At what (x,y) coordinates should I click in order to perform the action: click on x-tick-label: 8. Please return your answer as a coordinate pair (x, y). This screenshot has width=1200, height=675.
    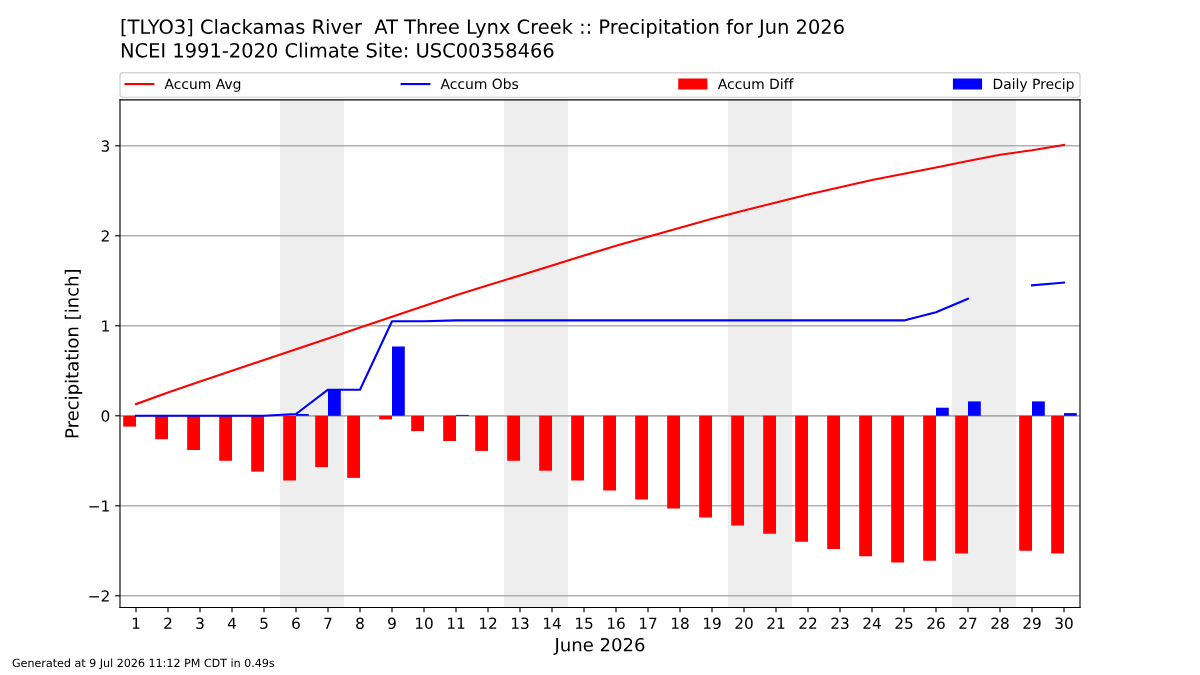
    Looking at the image, I should click on (360, 623).